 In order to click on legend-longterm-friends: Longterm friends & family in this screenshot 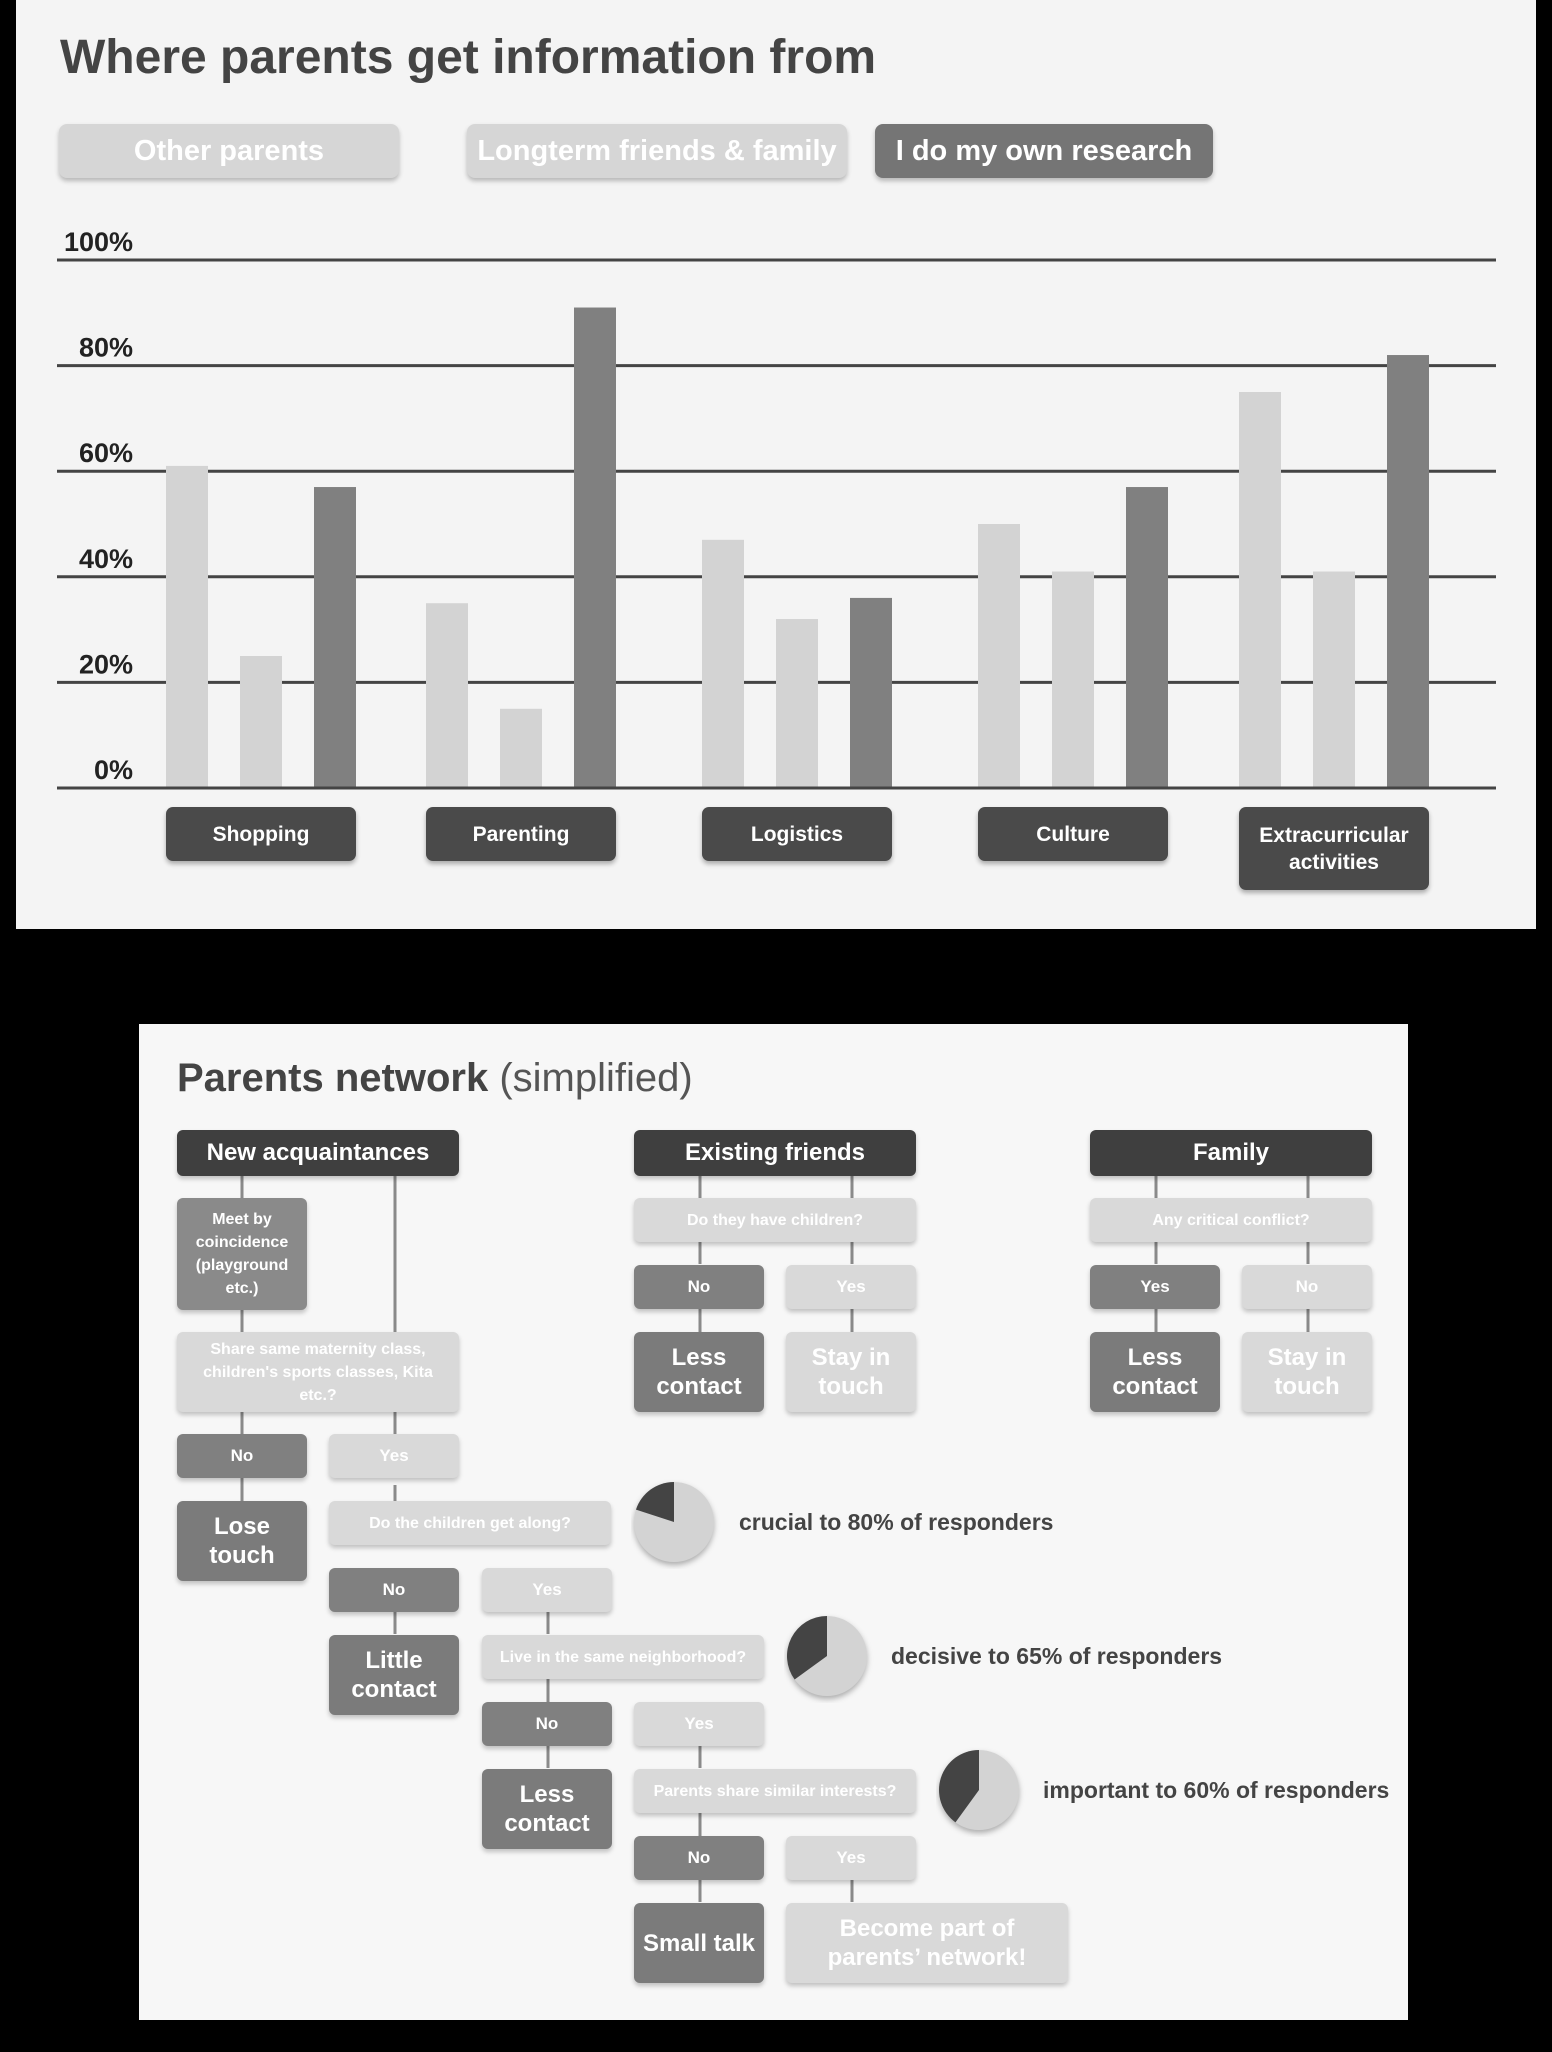, I will do `click(657, 151)`.